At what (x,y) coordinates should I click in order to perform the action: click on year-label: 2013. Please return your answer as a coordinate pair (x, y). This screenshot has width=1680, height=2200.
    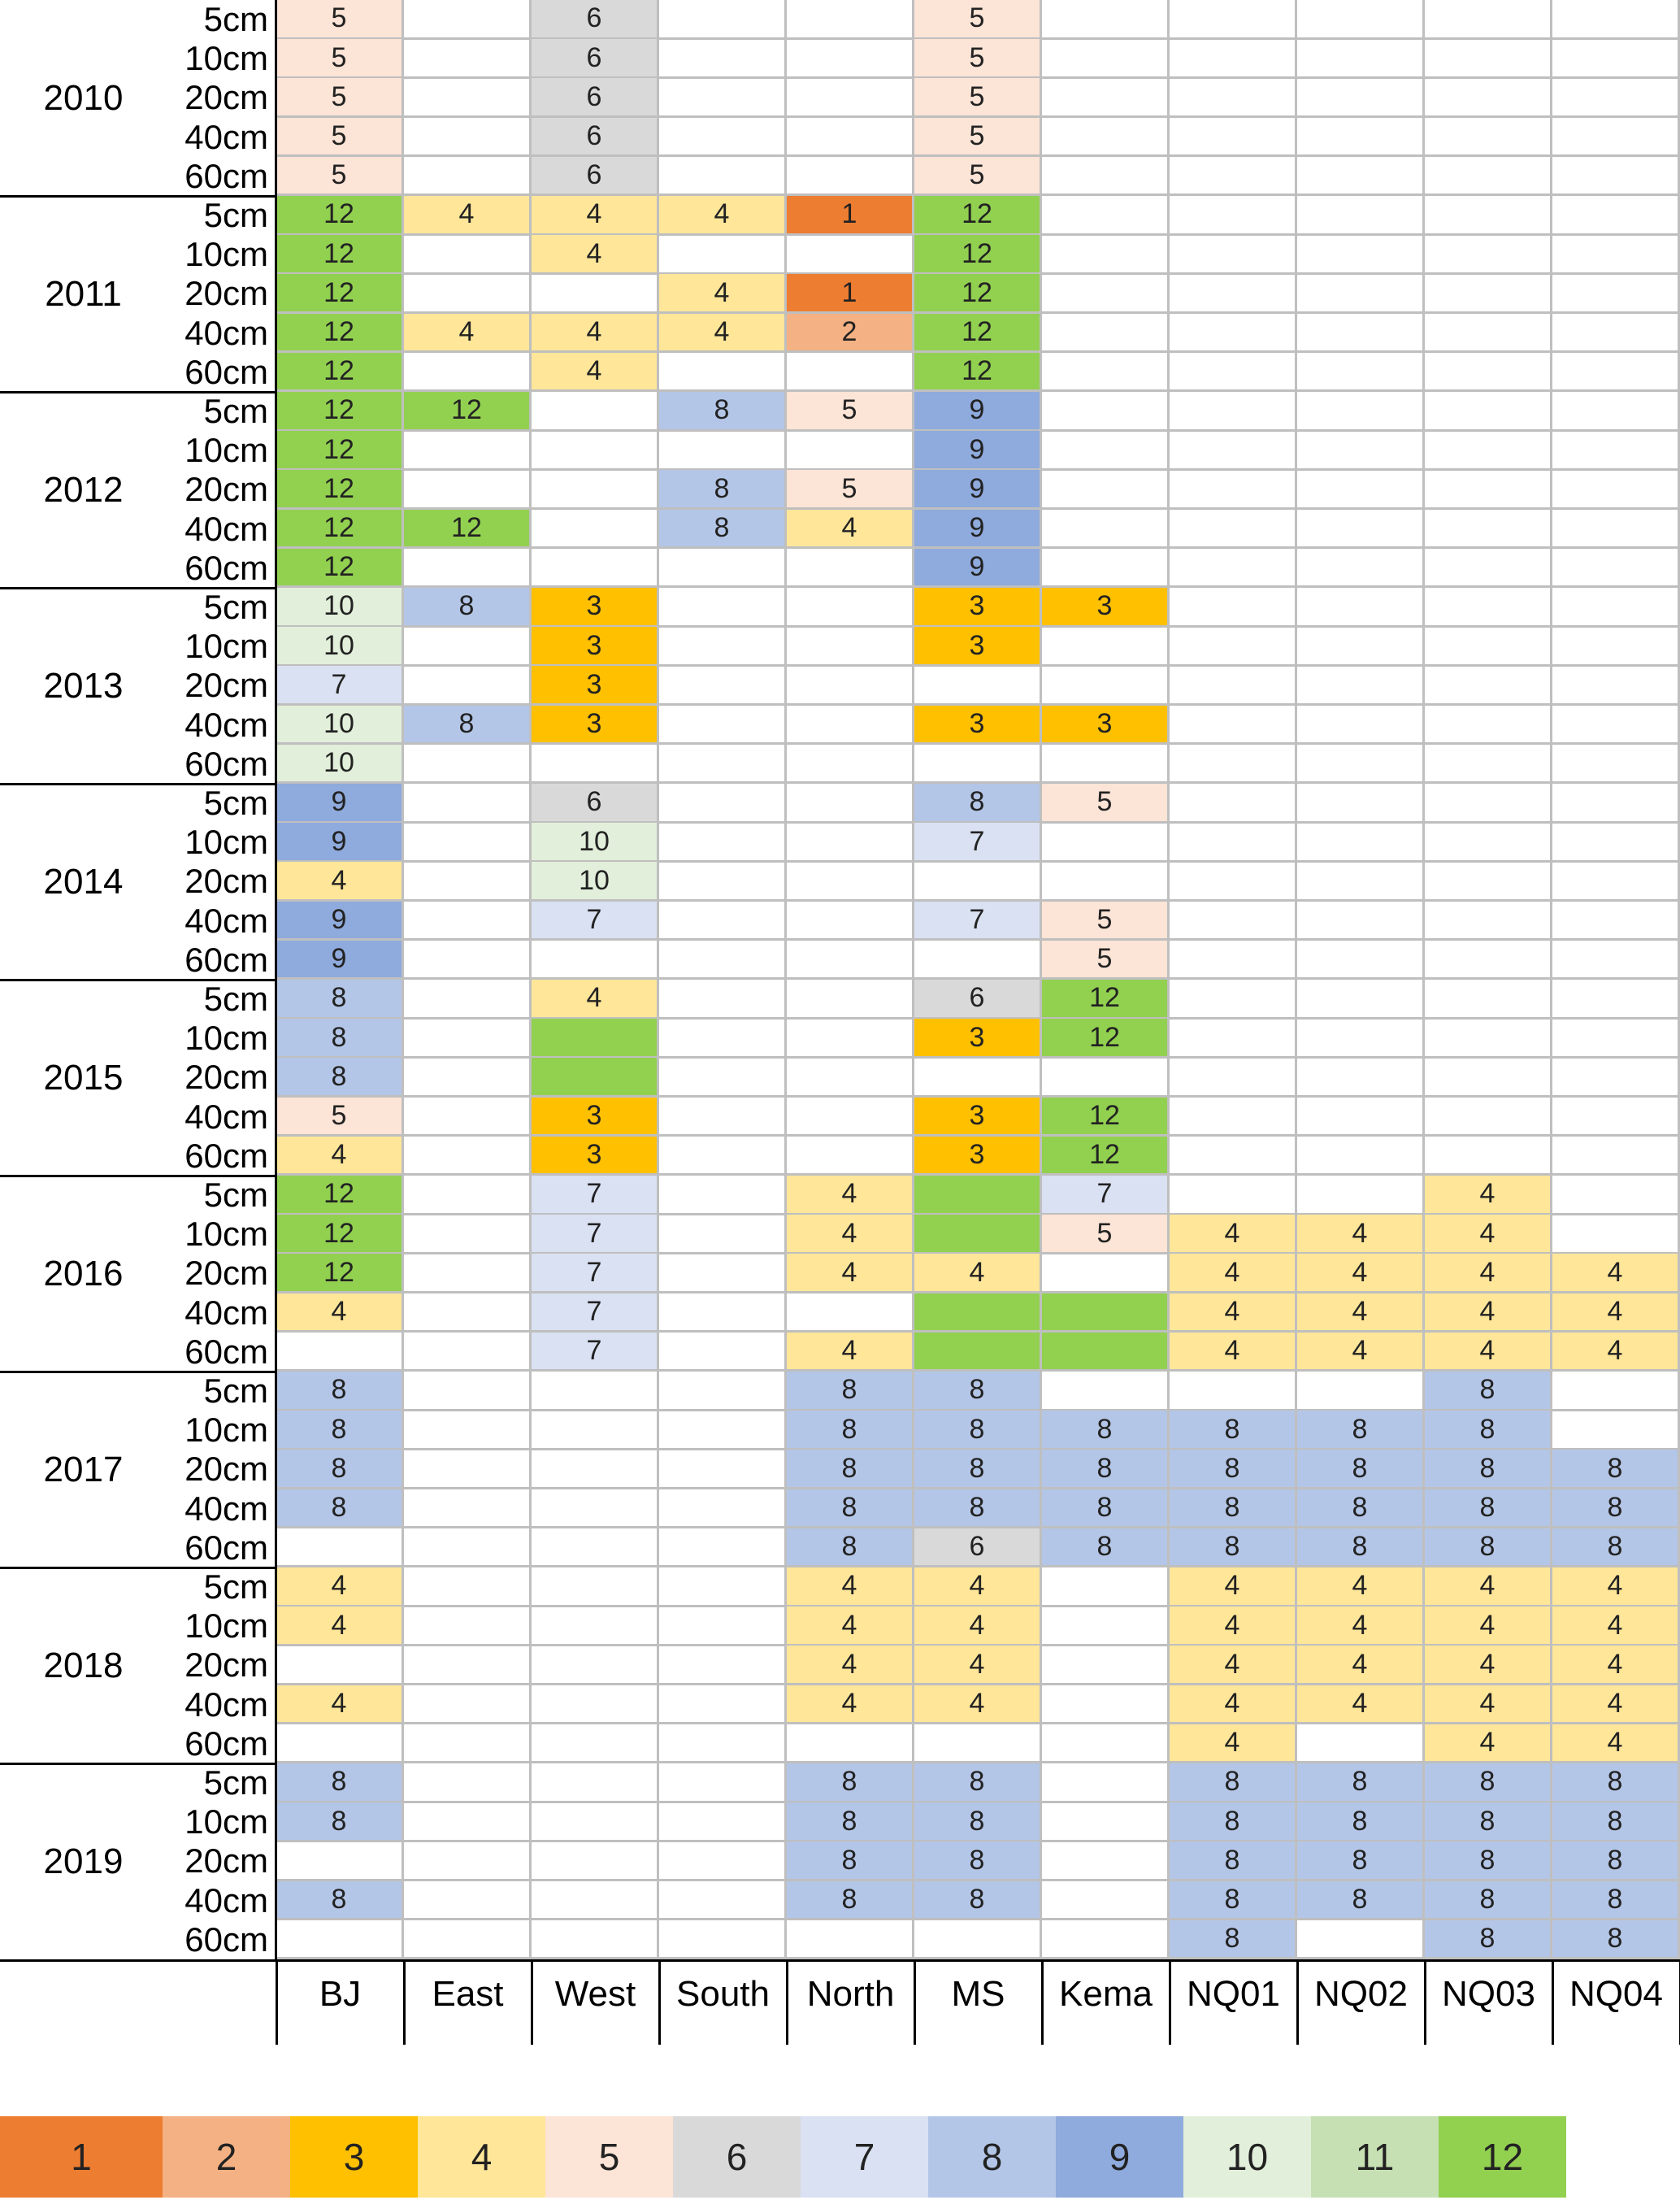
    Looking at the image, I should click on (83, 685).